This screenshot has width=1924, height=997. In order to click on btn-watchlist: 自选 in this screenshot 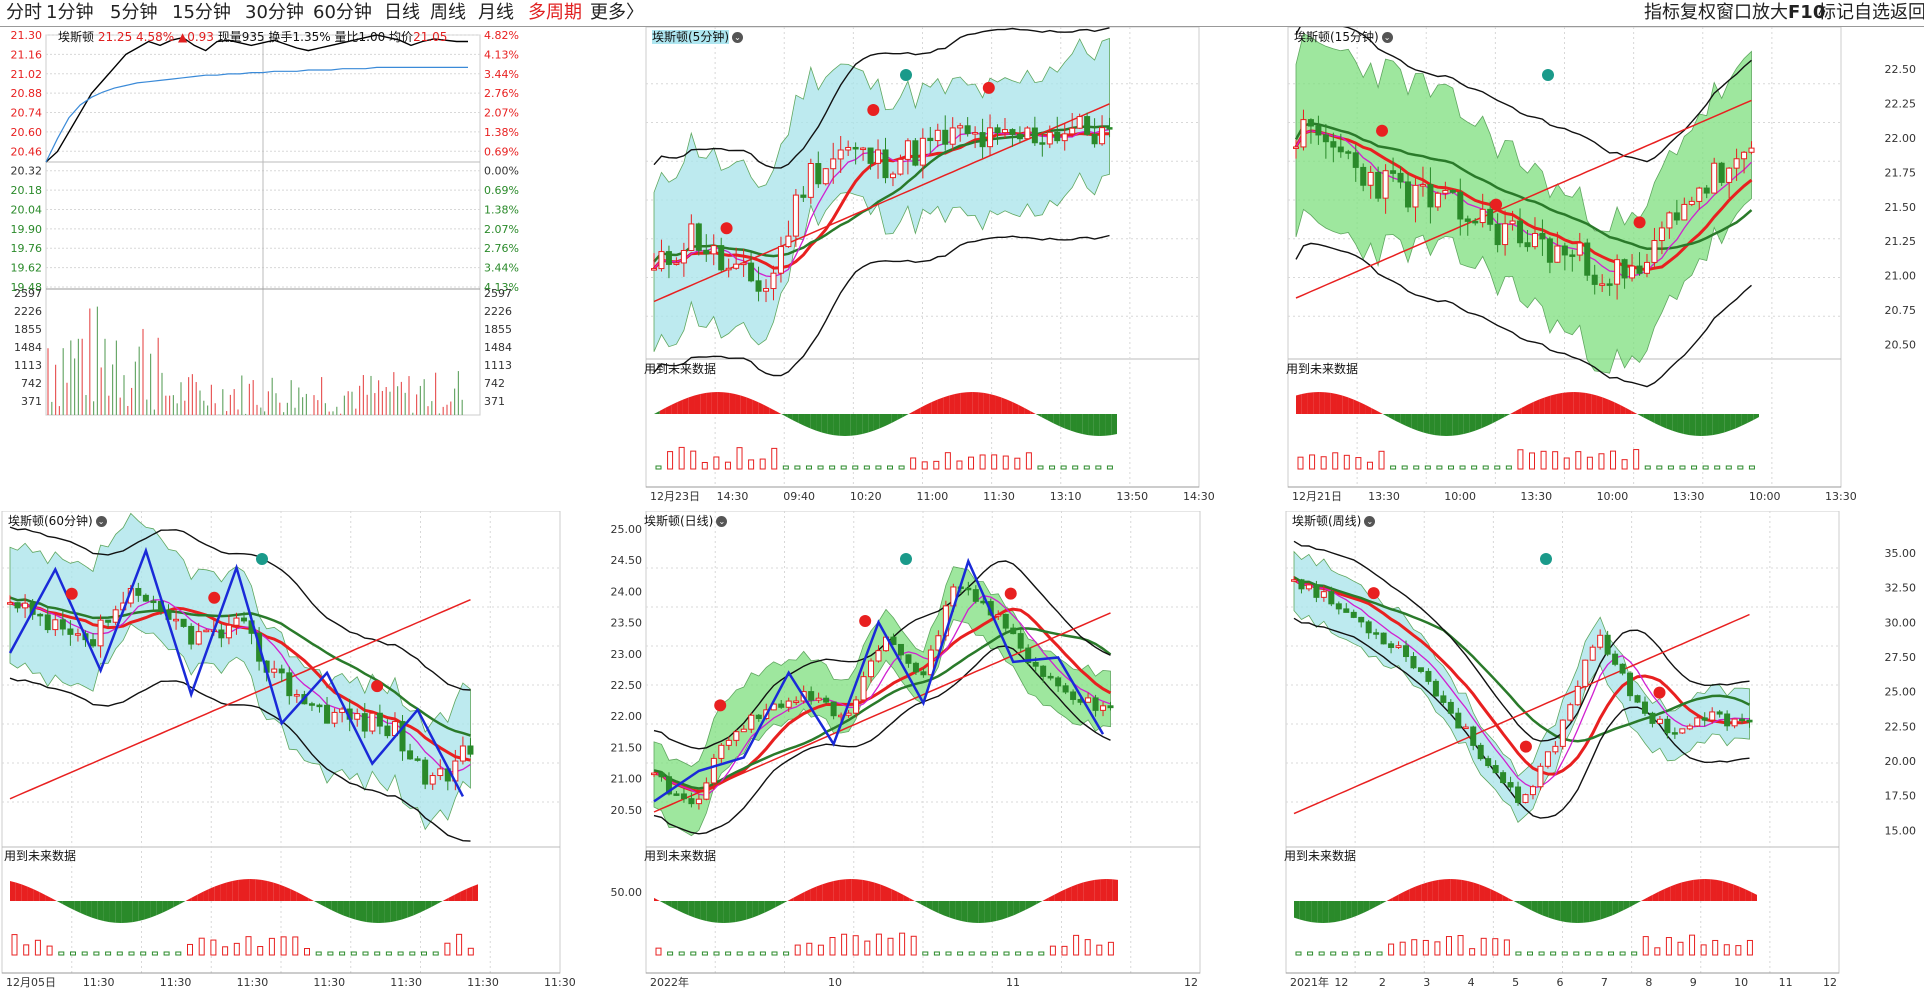, I will do `click(1872, 12)`.